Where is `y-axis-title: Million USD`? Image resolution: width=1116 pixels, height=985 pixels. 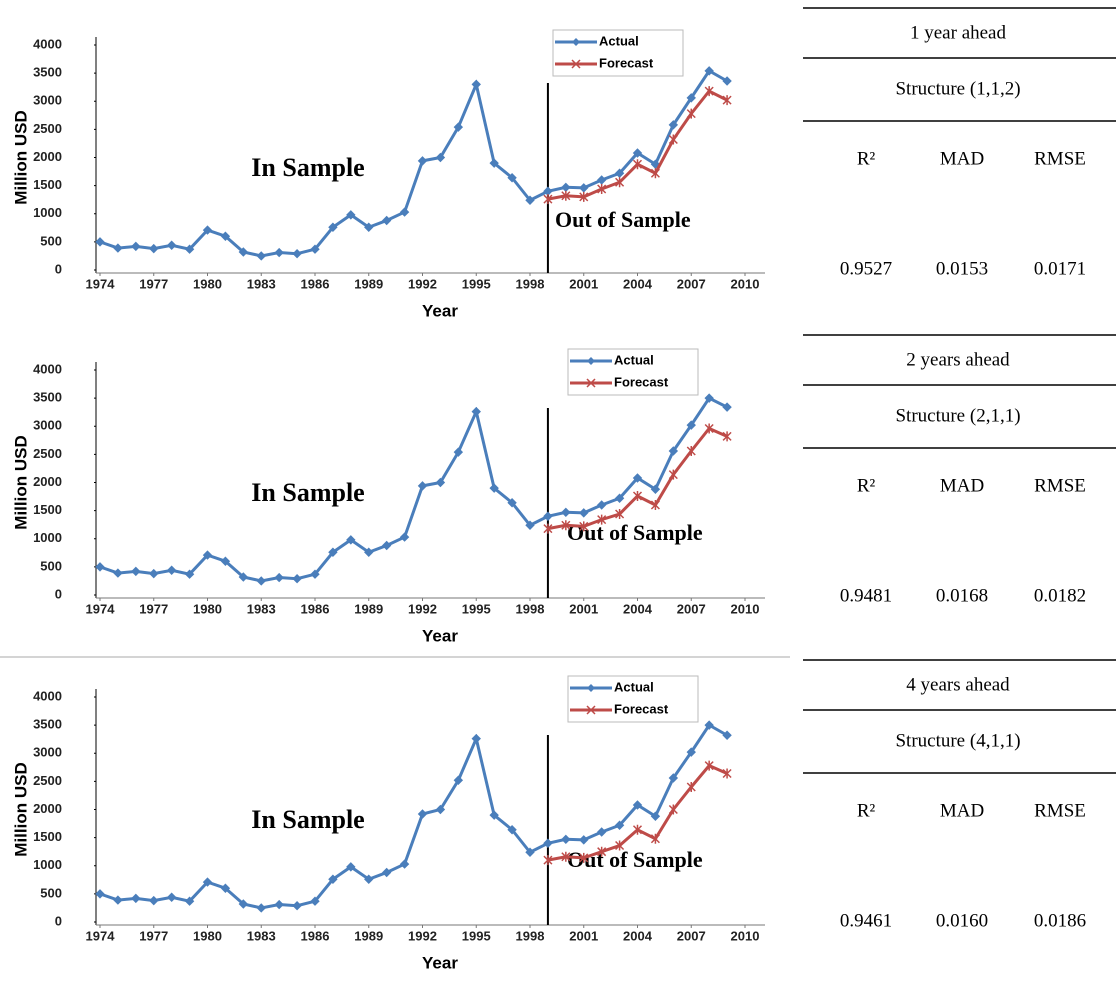 y-axis-title: Million USD is located at coordinates (20, 809).